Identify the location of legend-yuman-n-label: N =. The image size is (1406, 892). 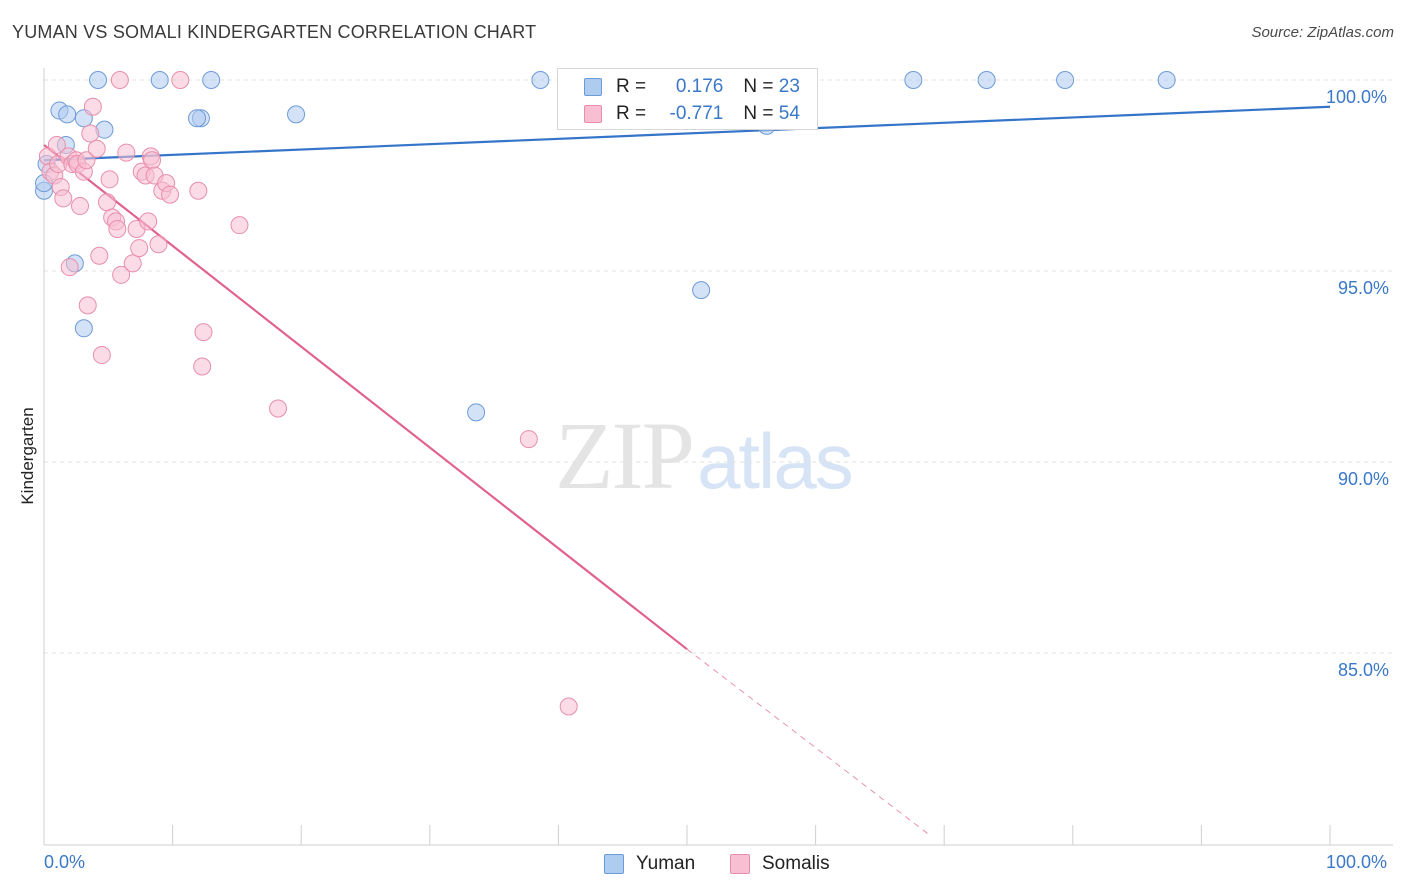
(761, 86).